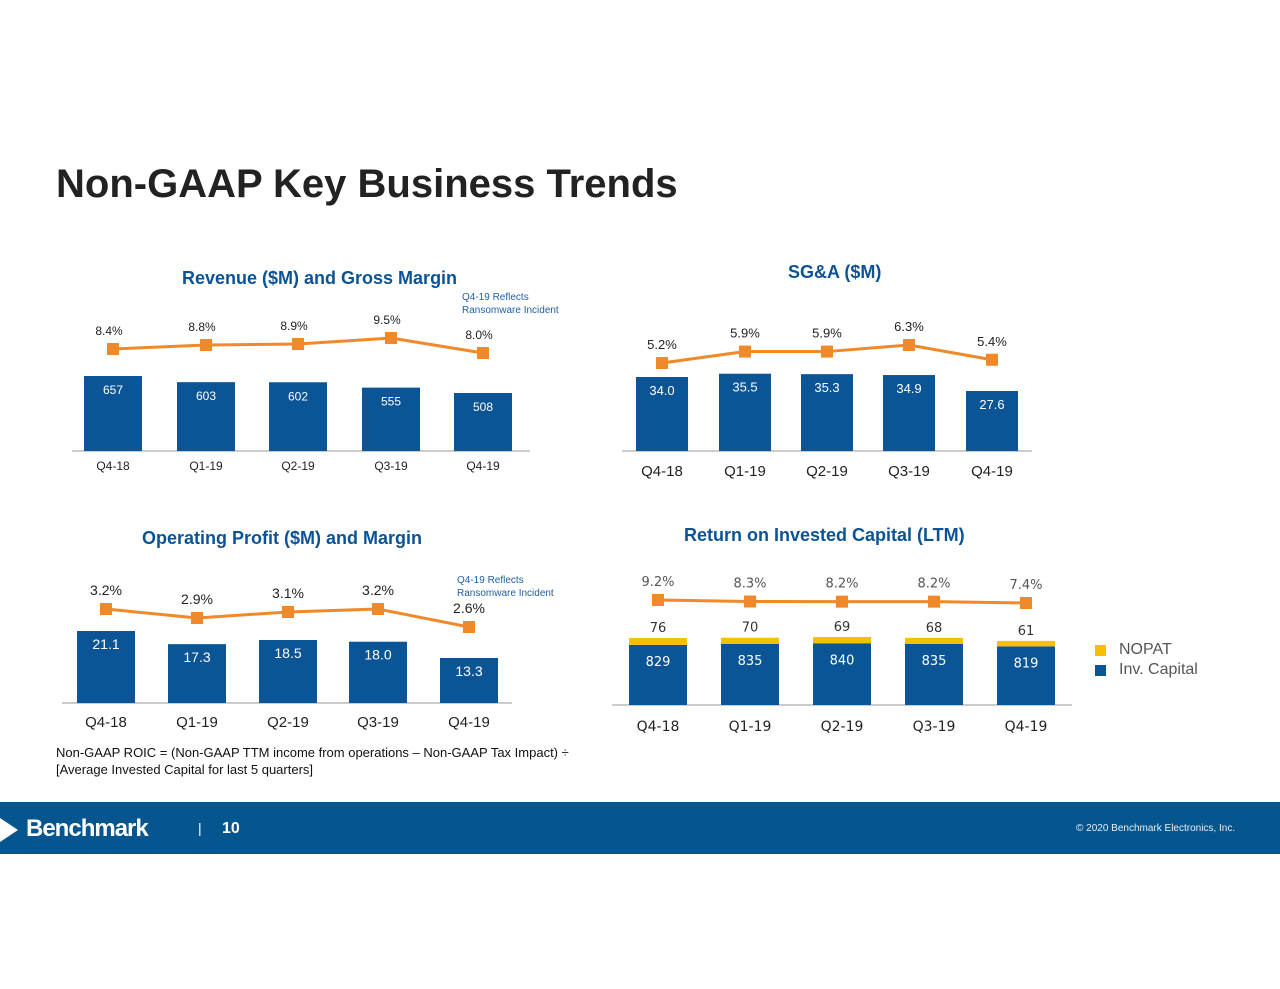  What do you see at coordinates (842, 627) in the screenshot?
I see `roic-nopat-label: 69` at bounding box center [842, 627].